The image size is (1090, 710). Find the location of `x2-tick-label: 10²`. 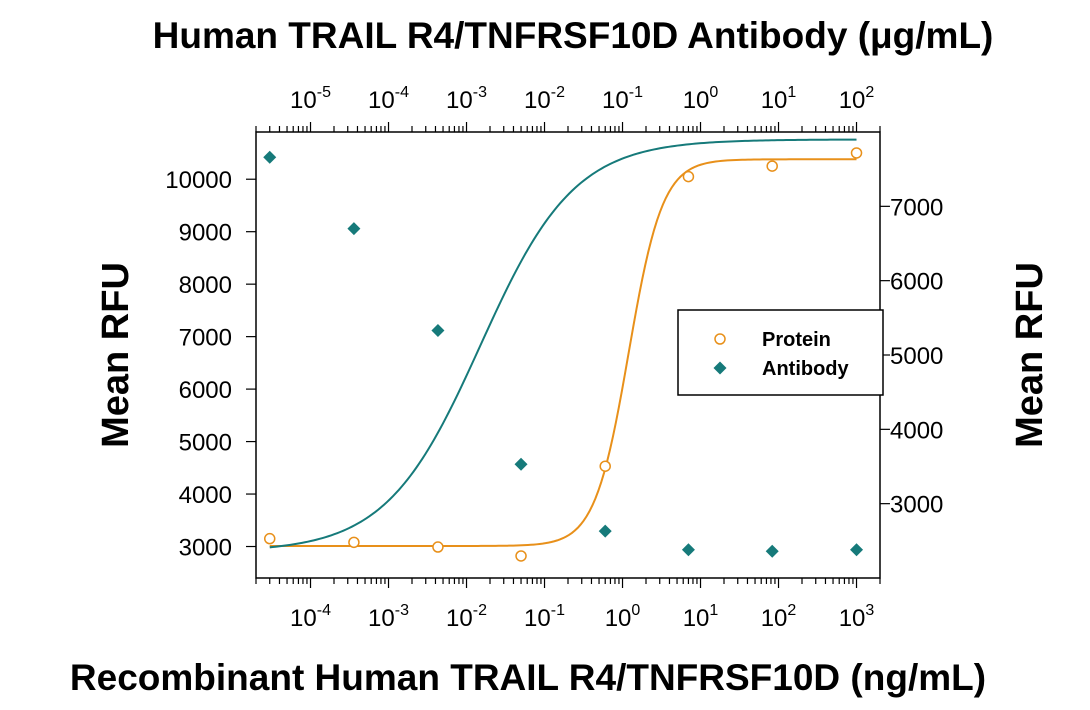

x2-tick-label: 10² is located at coordinates (857, 99).